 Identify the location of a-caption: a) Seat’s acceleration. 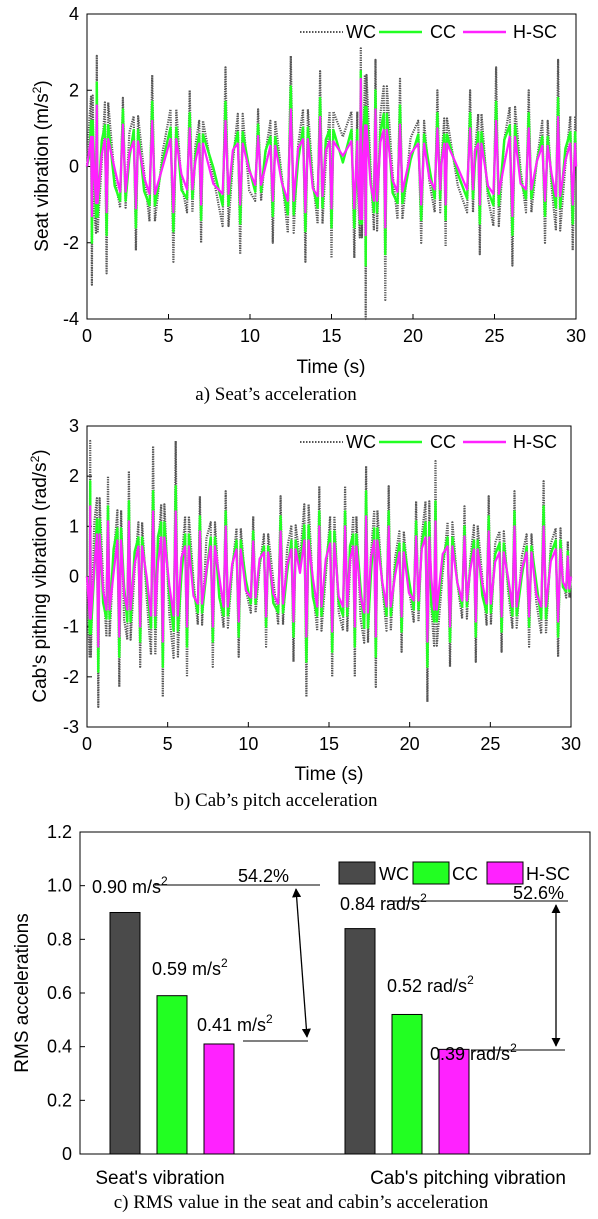
(276, 394).